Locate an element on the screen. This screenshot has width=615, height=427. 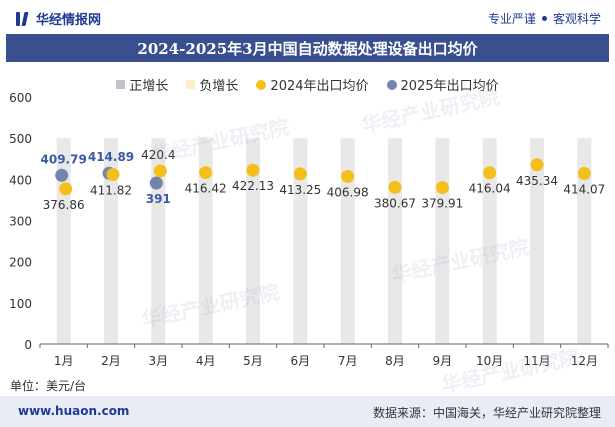
y-tick-label: 200 is located at coordinates (20, 263).